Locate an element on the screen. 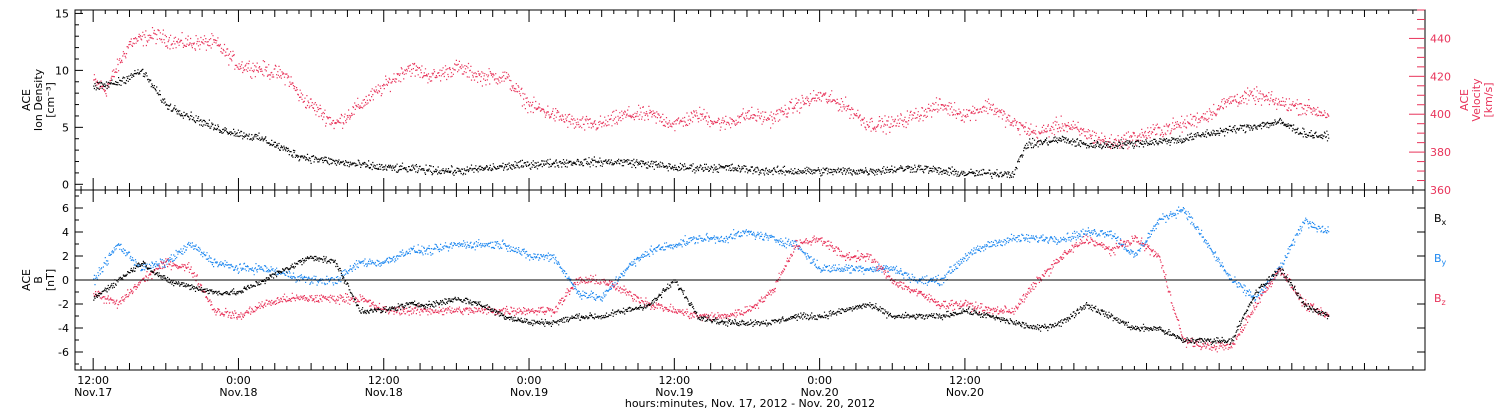 The width and height of the screenshot is (1500, 410). b-label-line3: [nT] is located at coordinates (50, 280).